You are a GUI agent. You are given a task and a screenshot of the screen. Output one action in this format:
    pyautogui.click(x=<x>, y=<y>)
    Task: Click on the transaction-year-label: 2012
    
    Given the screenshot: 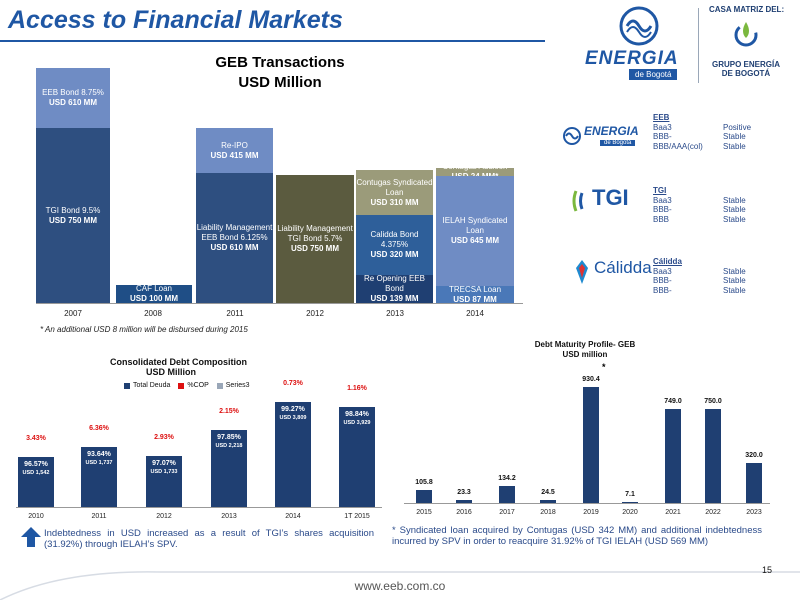 What is the action you would take?
    pyautogui.click(x=315, y=313)
    